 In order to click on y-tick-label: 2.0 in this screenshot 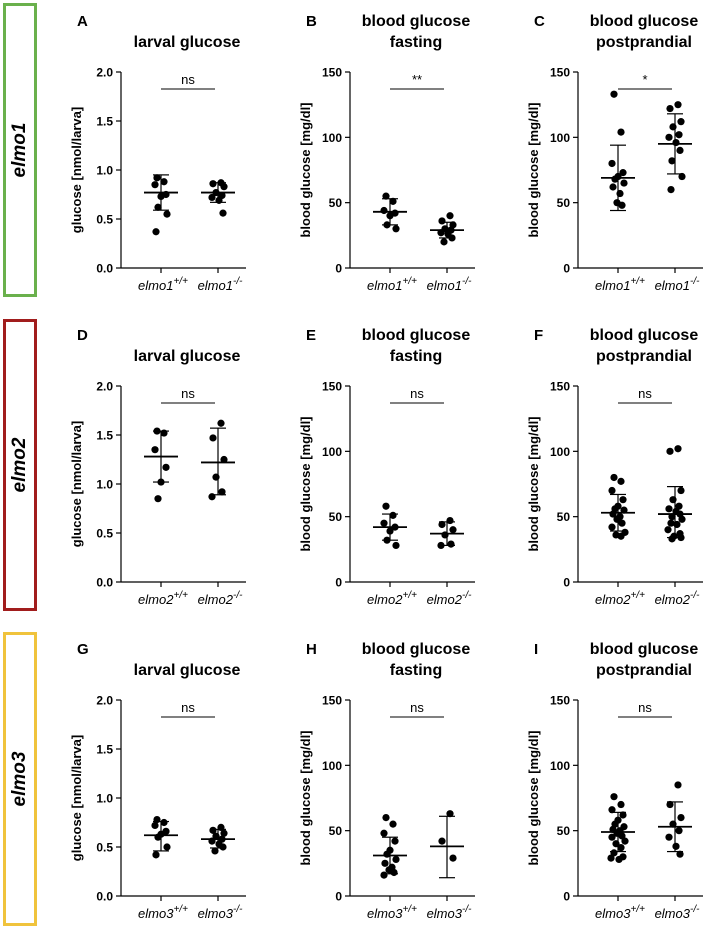, I will do `click(104, 387)`.